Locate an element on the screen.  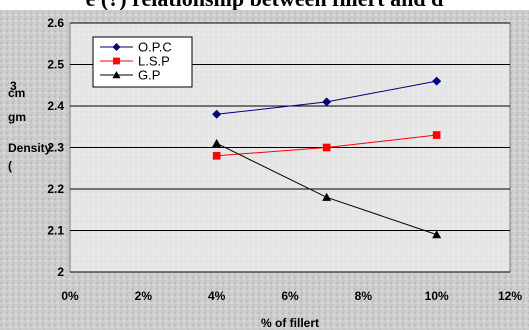
y-tick-label: 2.5 is located at coordinates (55, 65).